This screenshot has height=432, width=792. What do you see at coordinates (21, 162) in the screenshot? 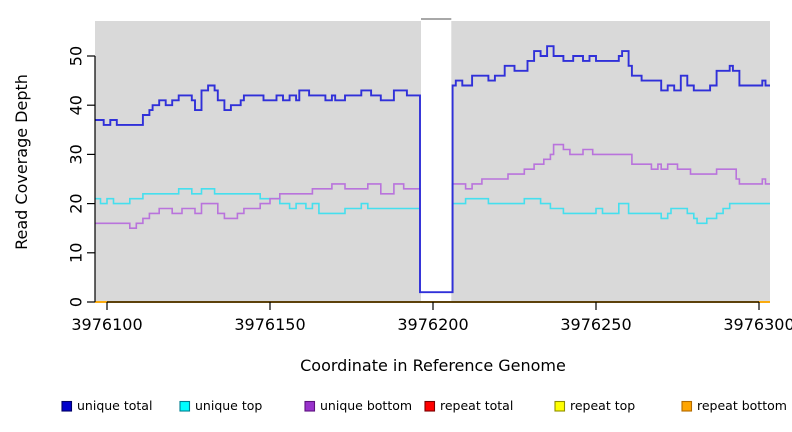
I see `y-axis-title: Read Coverage Depth` at bounding box center [21, 162].